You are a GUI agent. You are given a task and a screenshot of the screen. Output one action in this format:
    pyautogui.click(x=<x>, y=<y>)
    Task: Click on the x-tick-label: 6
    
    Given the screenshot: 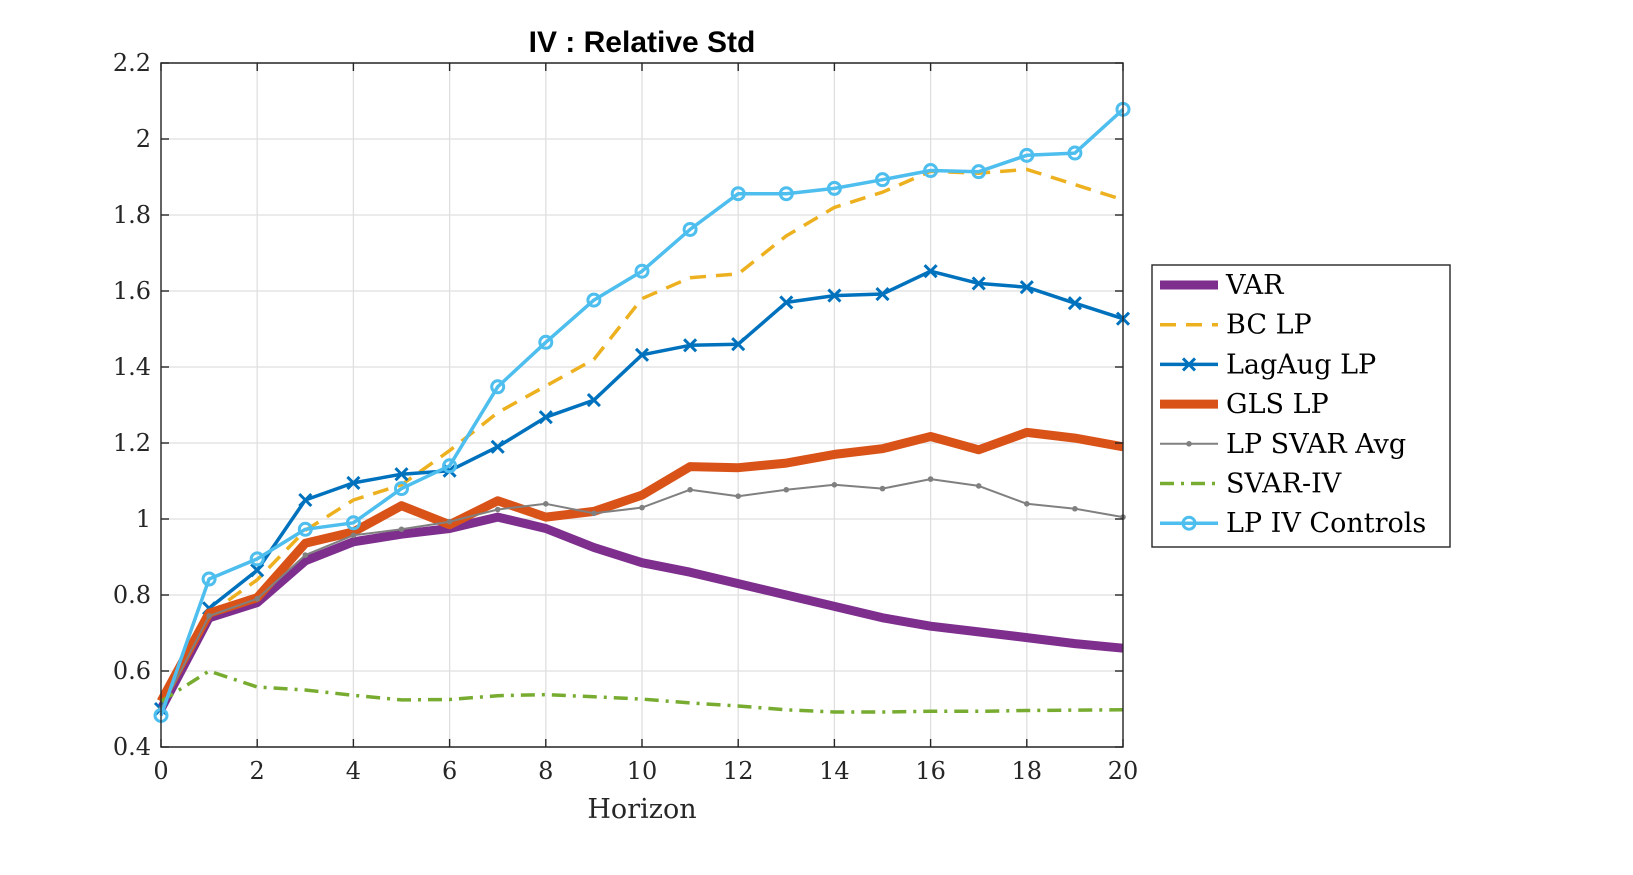 What is the action you would take?
    pyautogui.click(x=449, y=771)
    